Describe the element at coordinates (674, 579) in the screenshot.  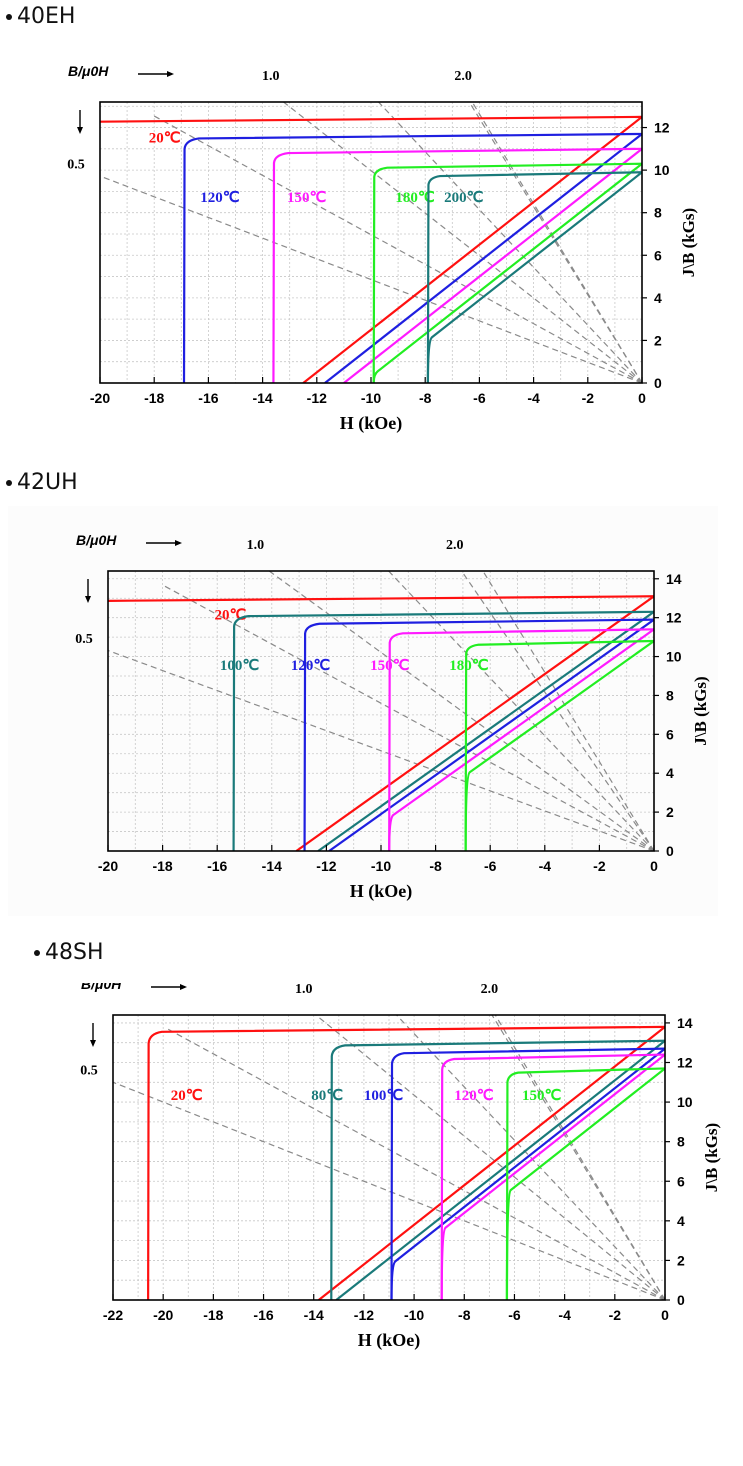
I see `y-tick-label: 14` at that location.